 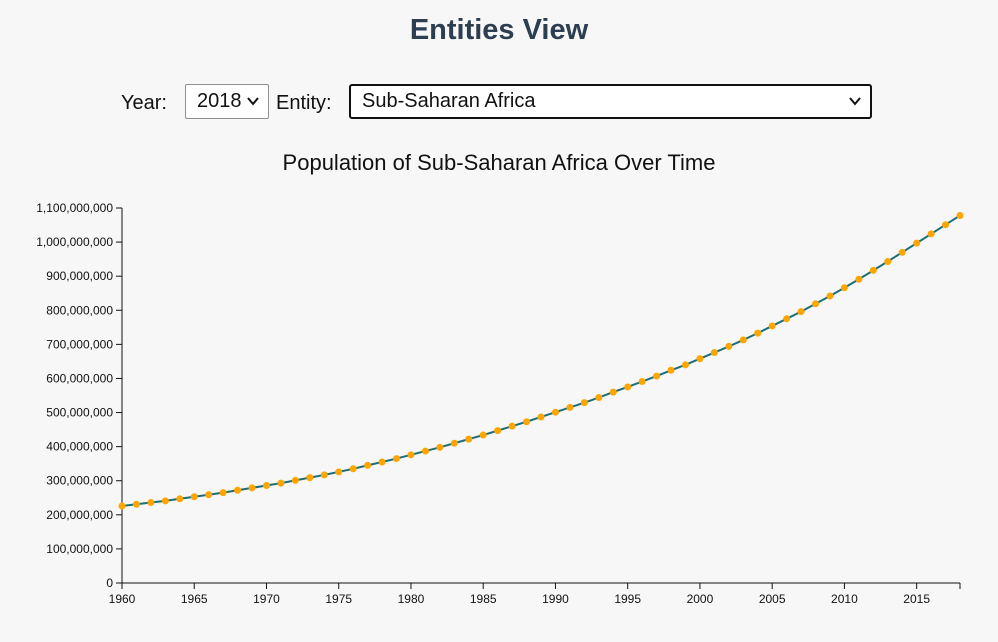 I want to click on x-tick-label: 2005, so click(x=772, y=599).